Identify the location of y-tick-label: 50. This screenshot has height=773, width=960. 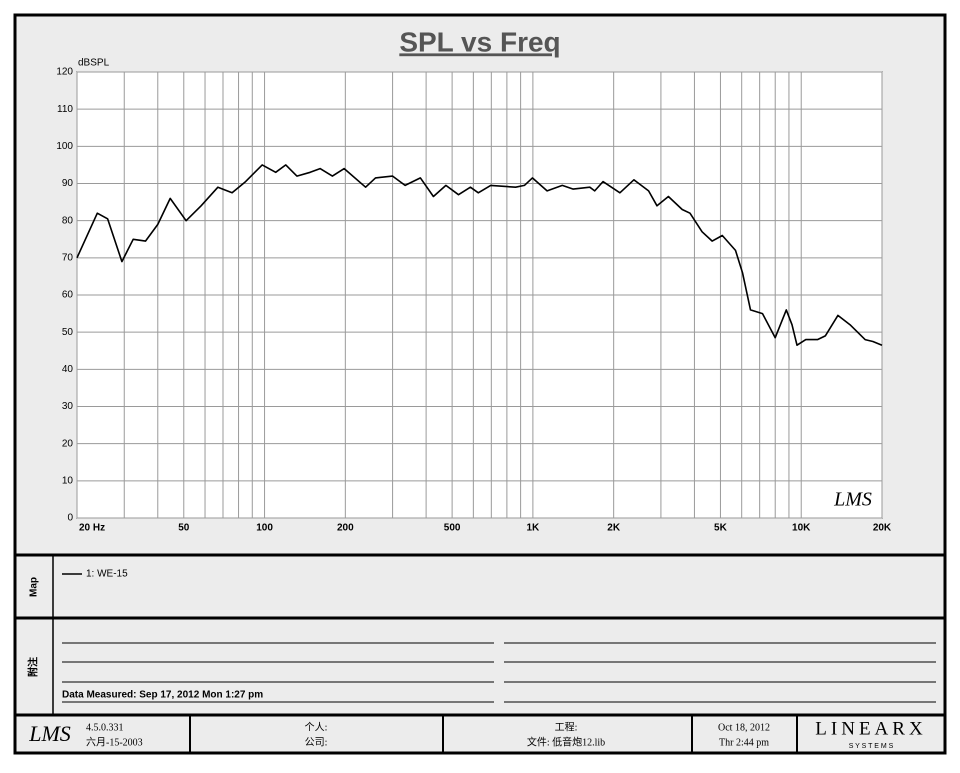
(68, 332).